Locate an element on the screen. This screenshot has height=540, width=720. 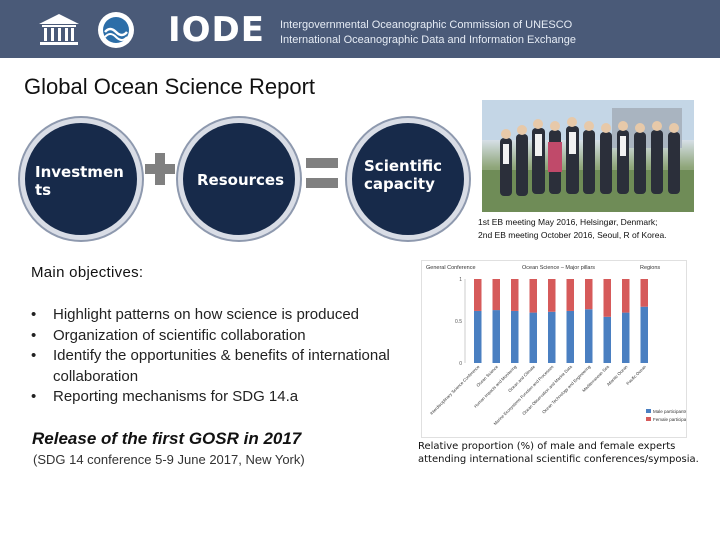
investments-circle: Investmen ts is located at coordinates (81, 179).